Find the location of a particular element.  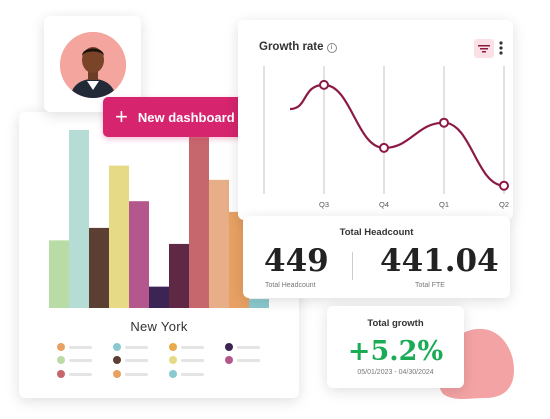

filter-icon is located at coordinates (484, 49).